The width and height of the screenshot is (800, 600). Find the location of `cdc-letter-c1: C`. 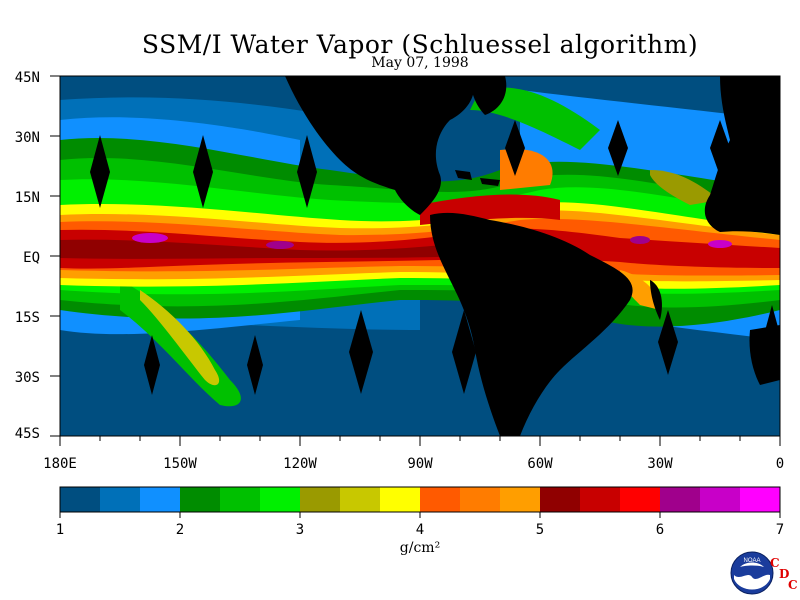

cdc-letter-c1: C is located at coordinates (775, 563).